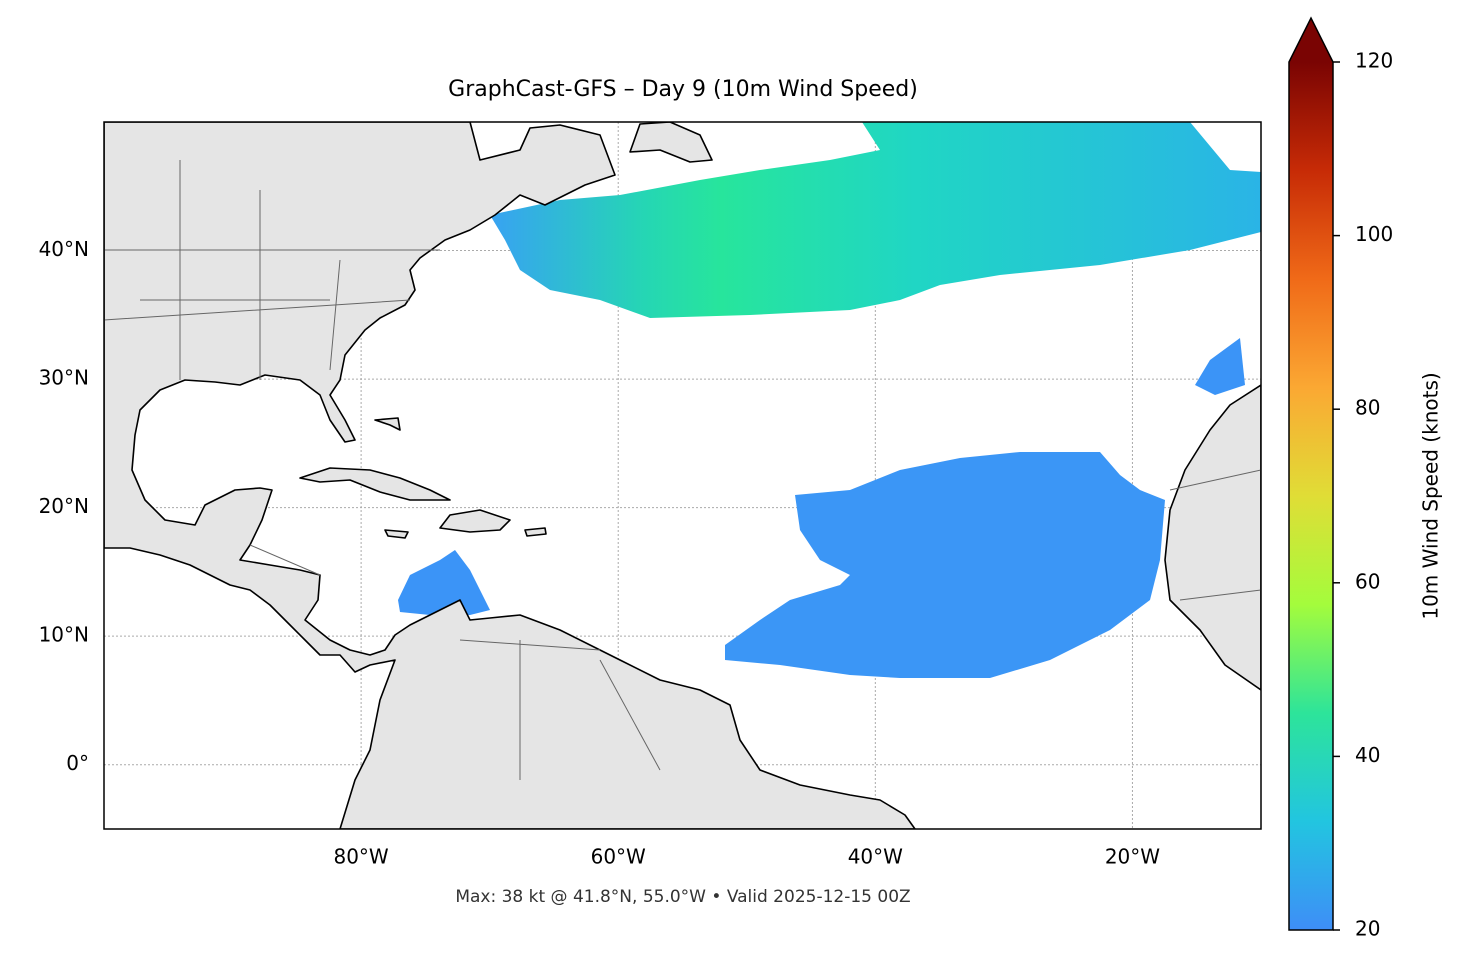 The image size is (1466, 969). What do you see at coordinates (64, 249) in the screenshot?
I see `y-tick-label: 40°N` at bounding box center [64, 249].